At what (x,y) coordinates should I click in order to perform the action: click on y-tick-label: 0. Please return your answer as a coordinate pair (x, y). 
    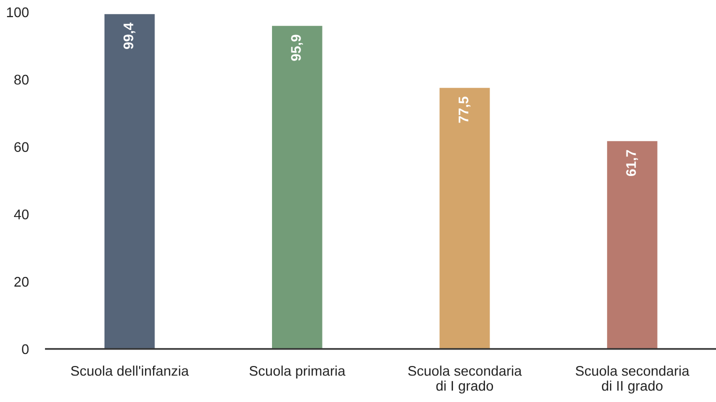
    Looking at the image, I should click on (25, 349).